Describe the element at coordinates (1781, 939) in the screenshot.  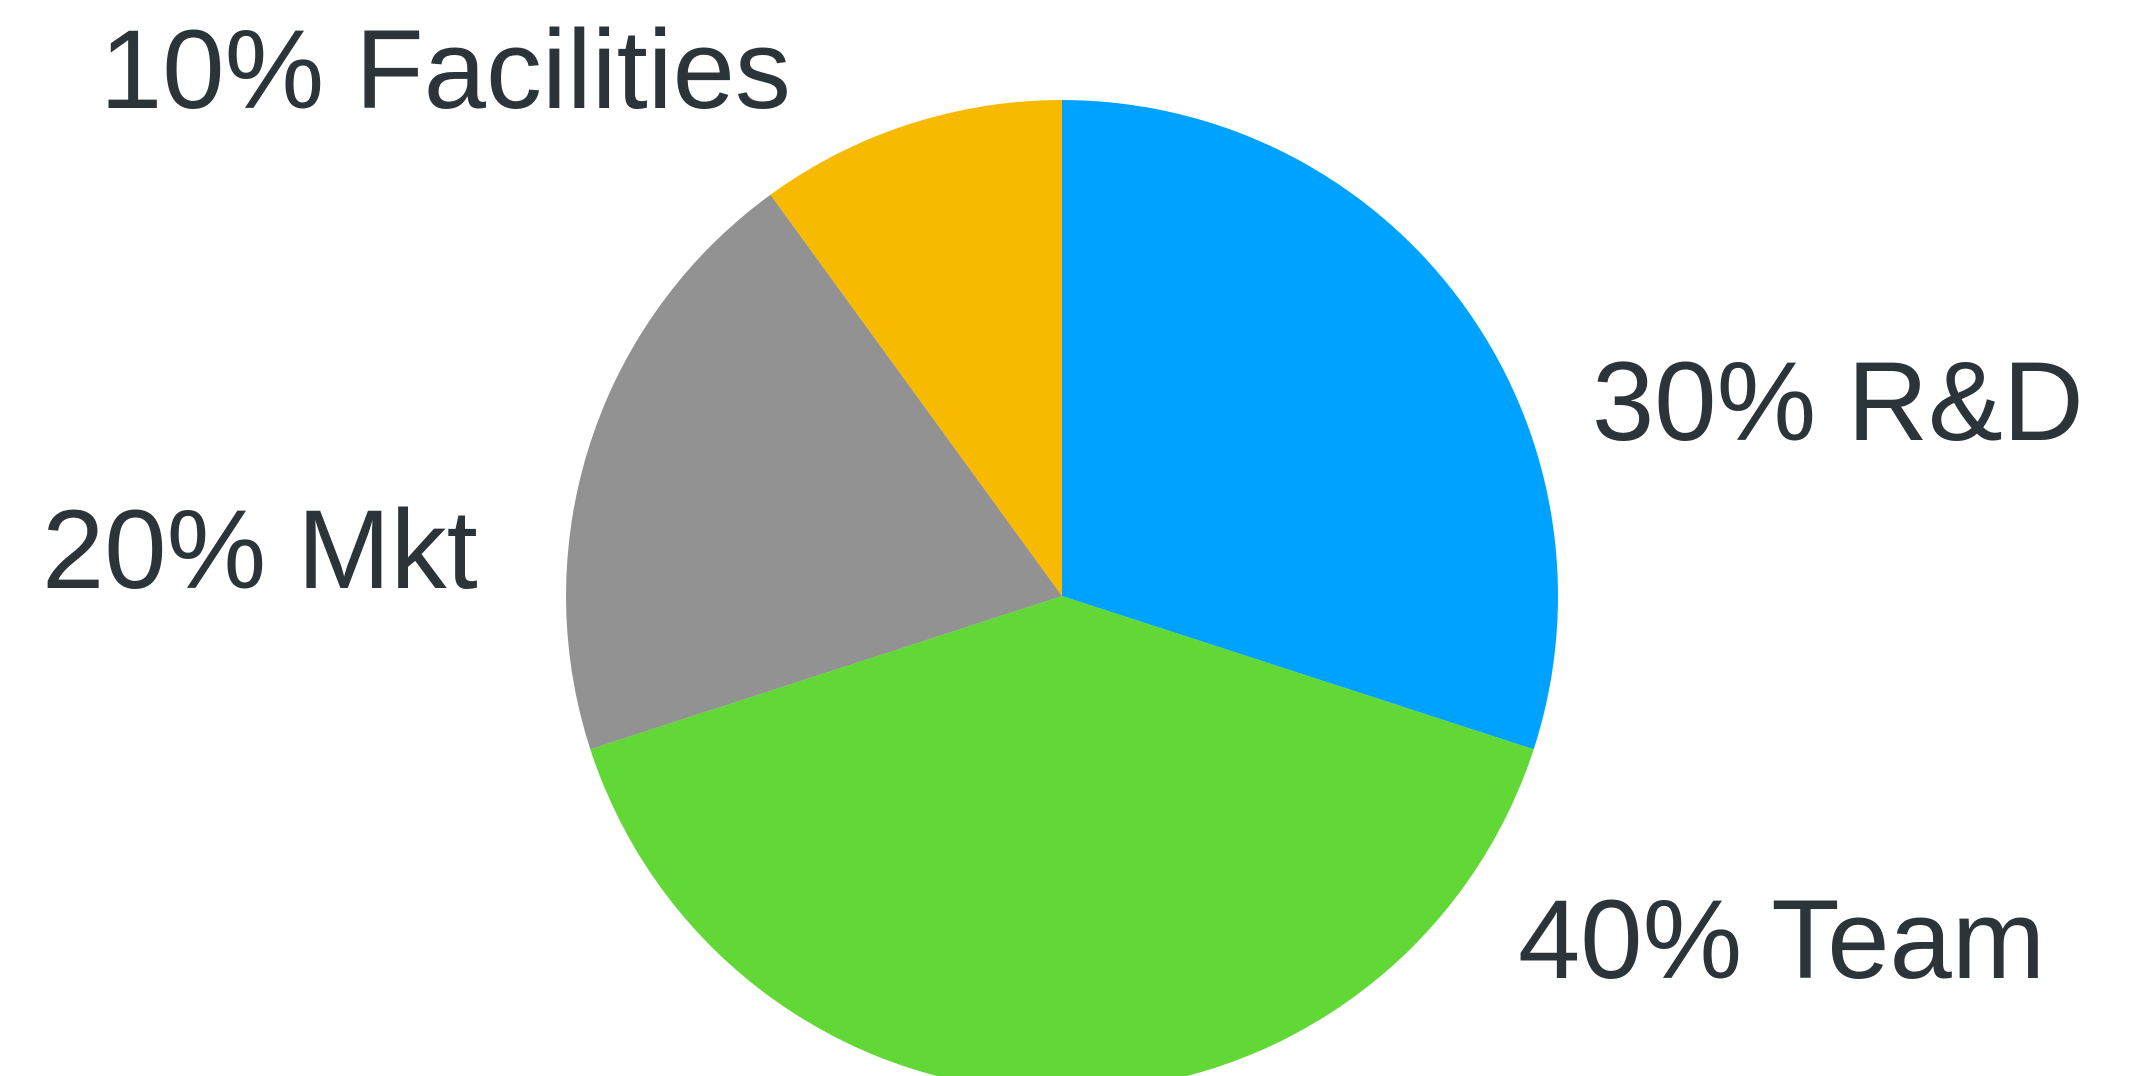
I see `slice-label-team: 40% Team` at that location.